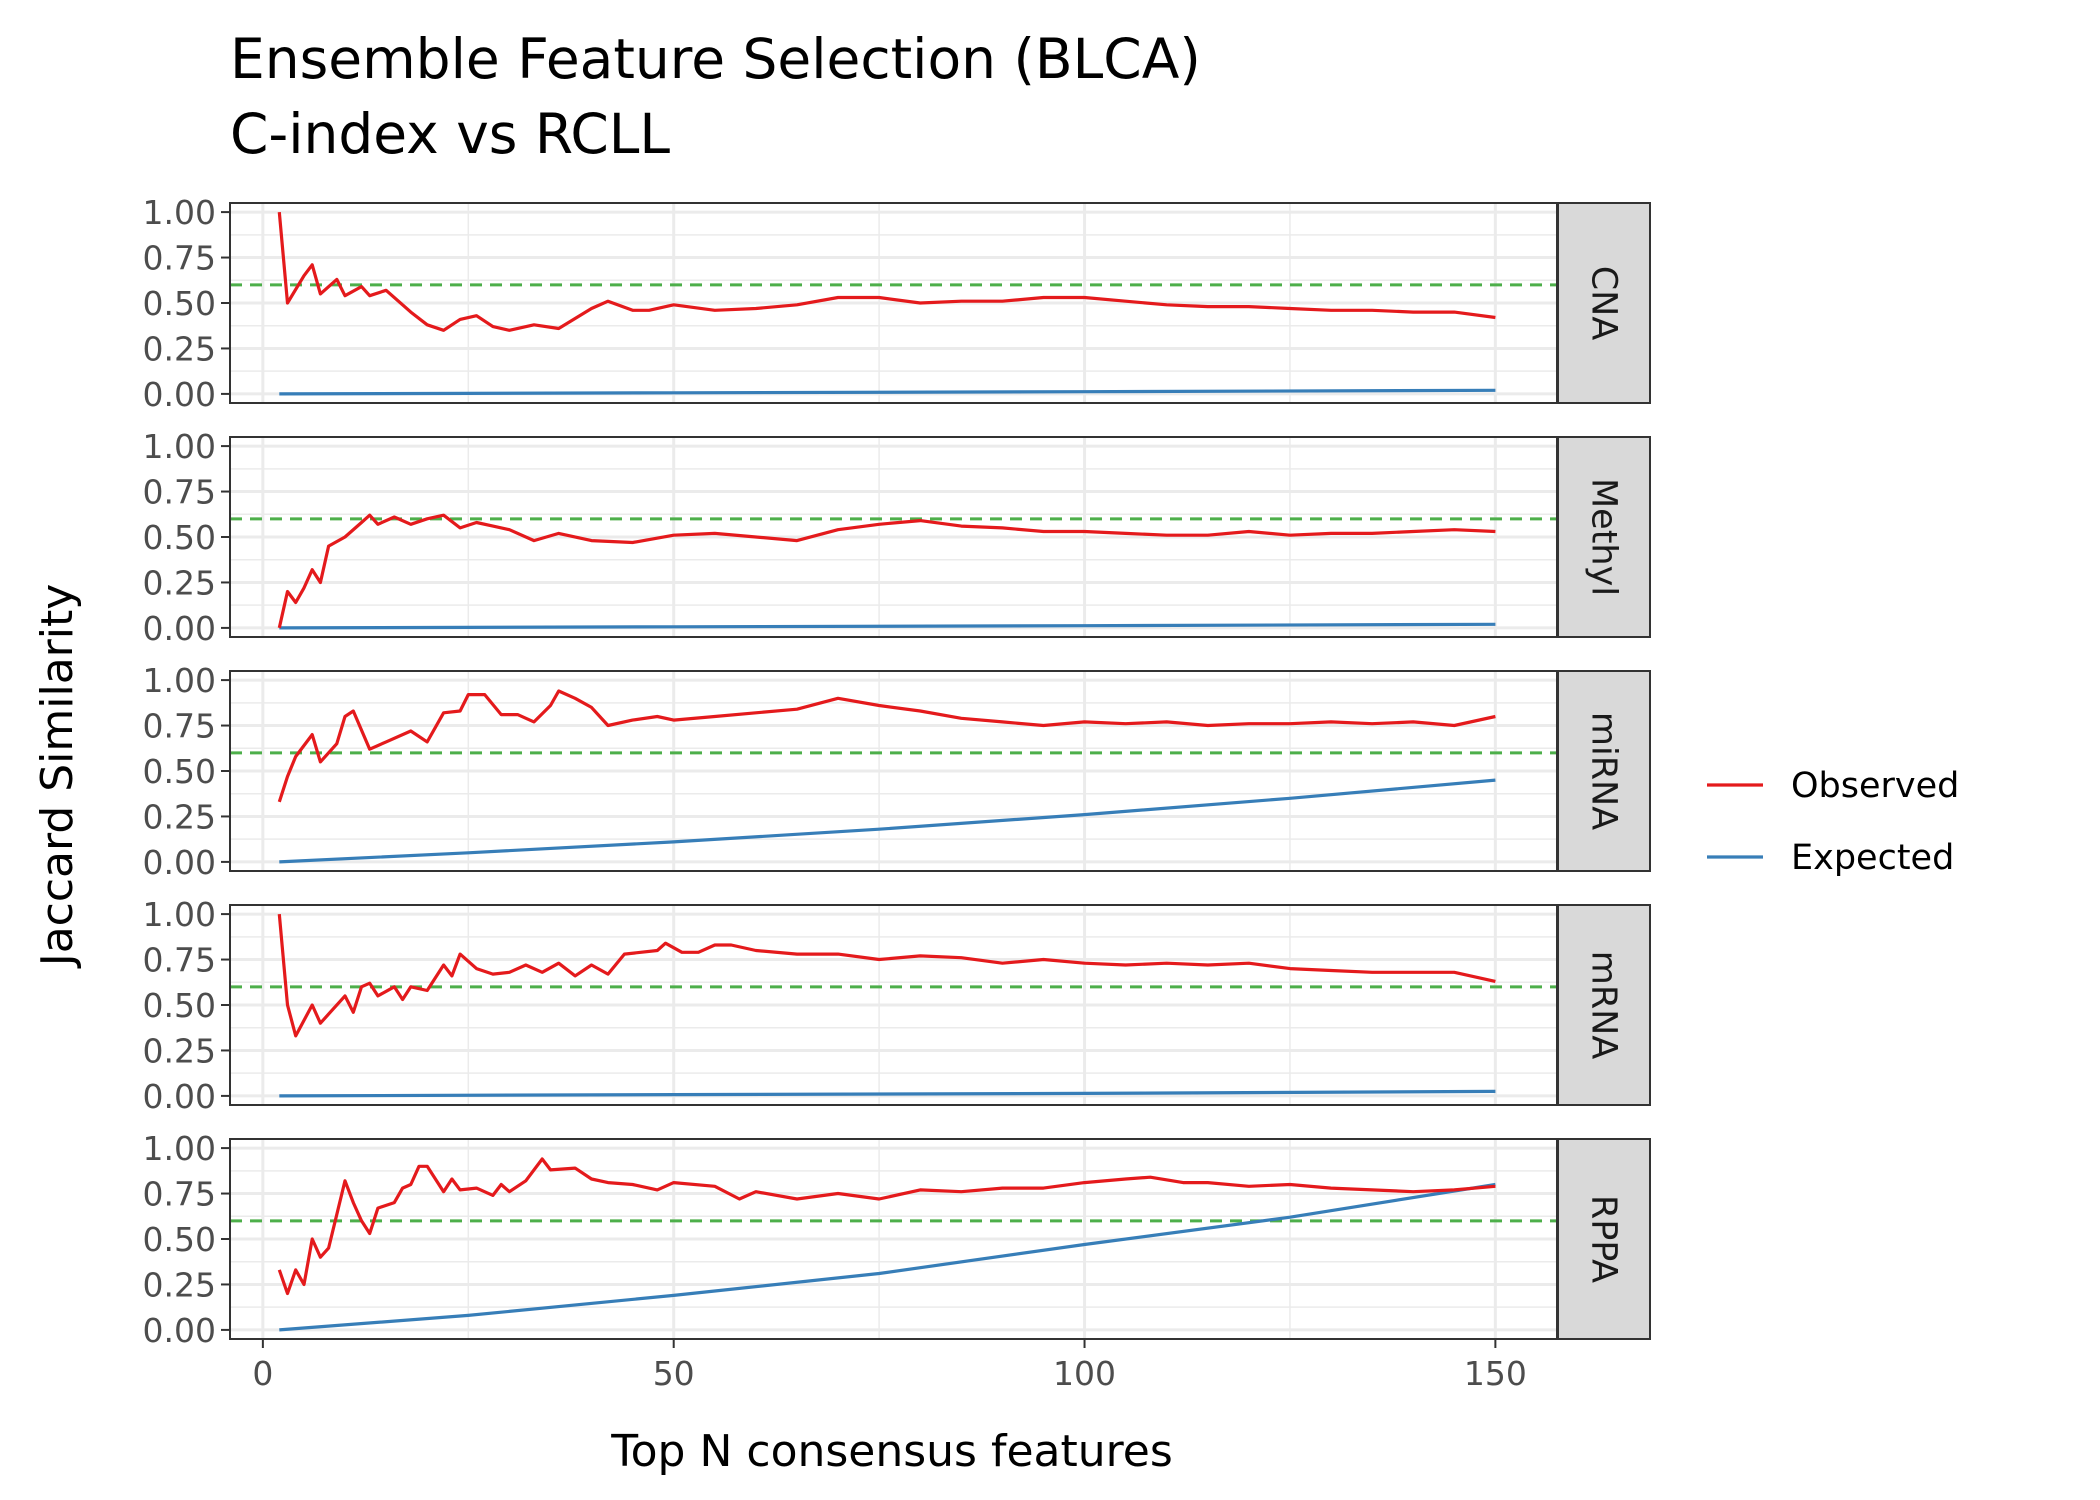 The image size is (2100, 1500). I want to click on strip-cna, so click(1604, 303).